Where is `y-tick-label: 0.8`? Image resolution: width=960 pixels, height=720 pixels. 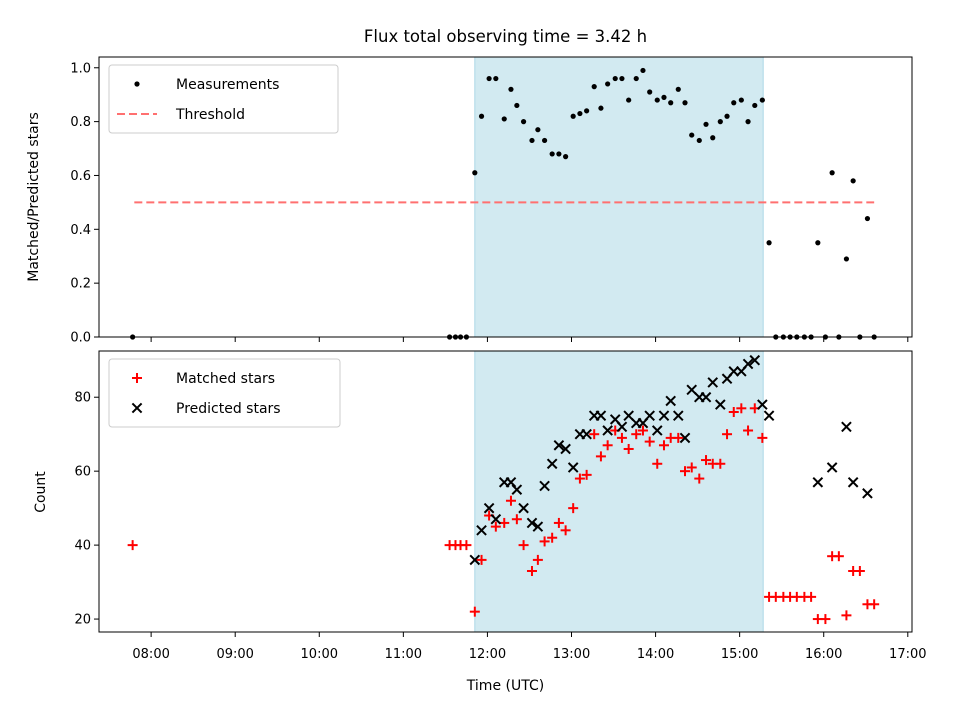 y-tick-label: 0.8 is located at coordinates (80, 122).